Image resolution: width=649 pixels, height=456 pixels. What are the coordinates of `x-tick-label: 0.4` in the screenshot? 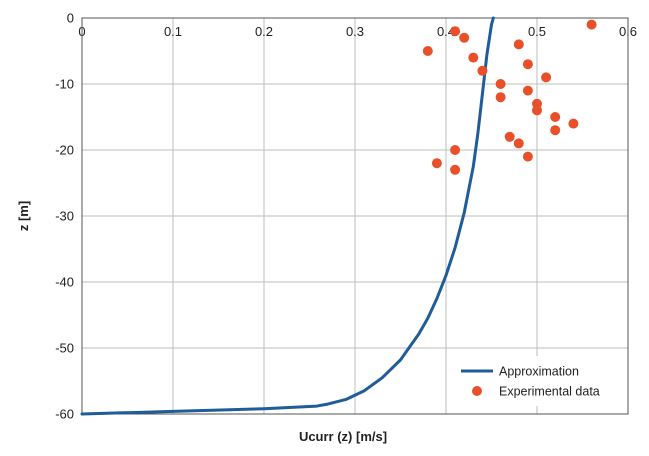 It's located at (446, 31).